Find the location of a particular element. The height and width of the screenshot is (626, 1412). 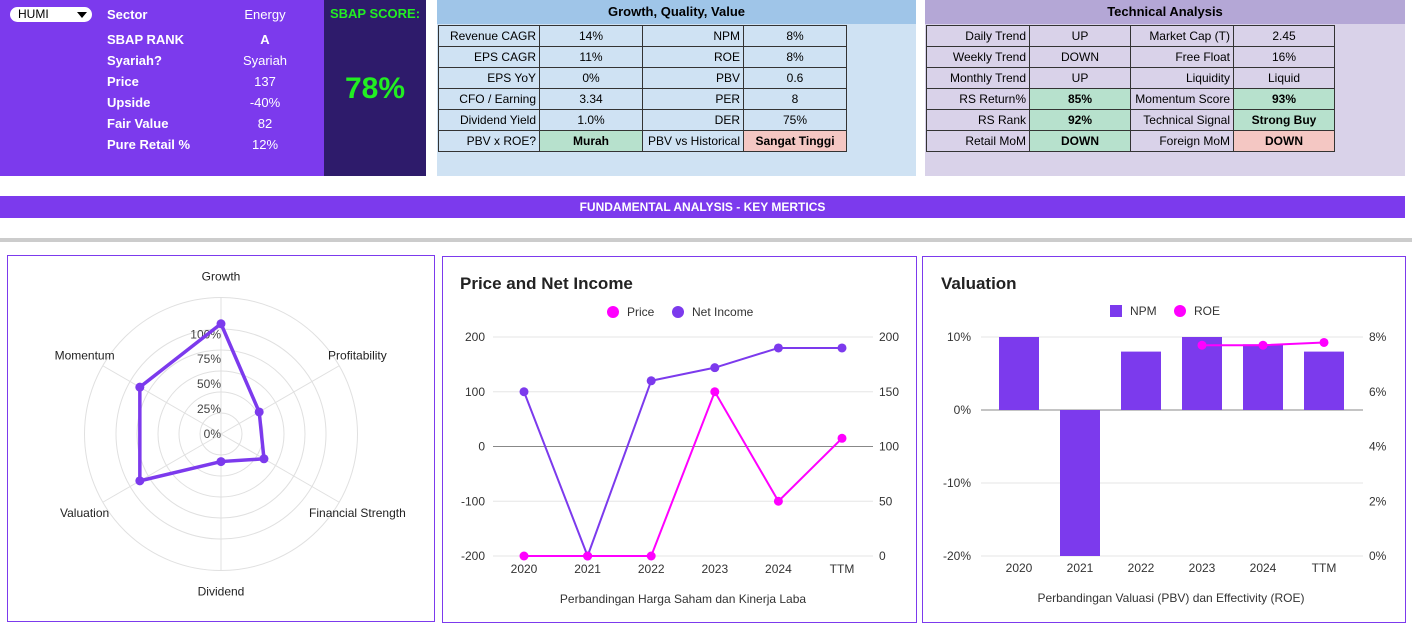

legend-label: Price is located at coordinates (641, 312).